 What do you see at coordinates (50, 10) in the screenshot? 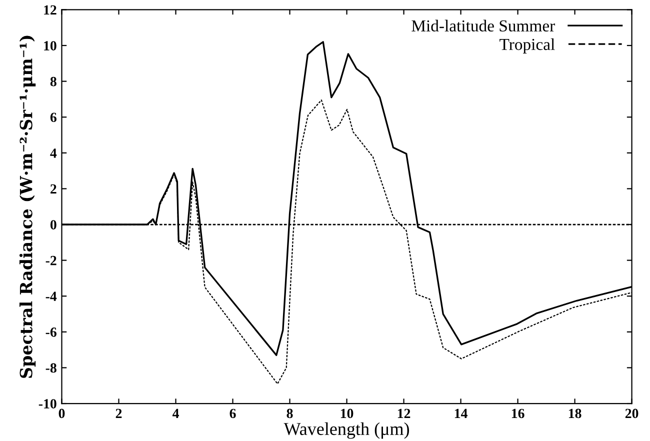
I see `y-tick-label: 12` at bounding box center [50, 10].